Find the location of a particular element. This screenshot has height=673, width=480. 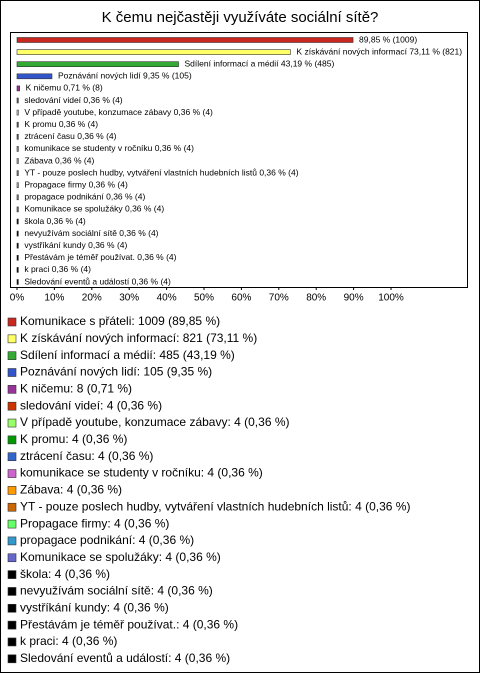

x-tick-label: 100% is located at coordinates (391, 298).